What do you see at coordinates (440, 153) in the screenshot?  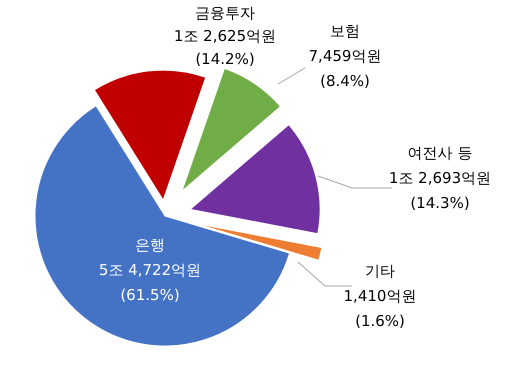 I see `slice-label: 여전사 등` at bounding box center [440, 153].